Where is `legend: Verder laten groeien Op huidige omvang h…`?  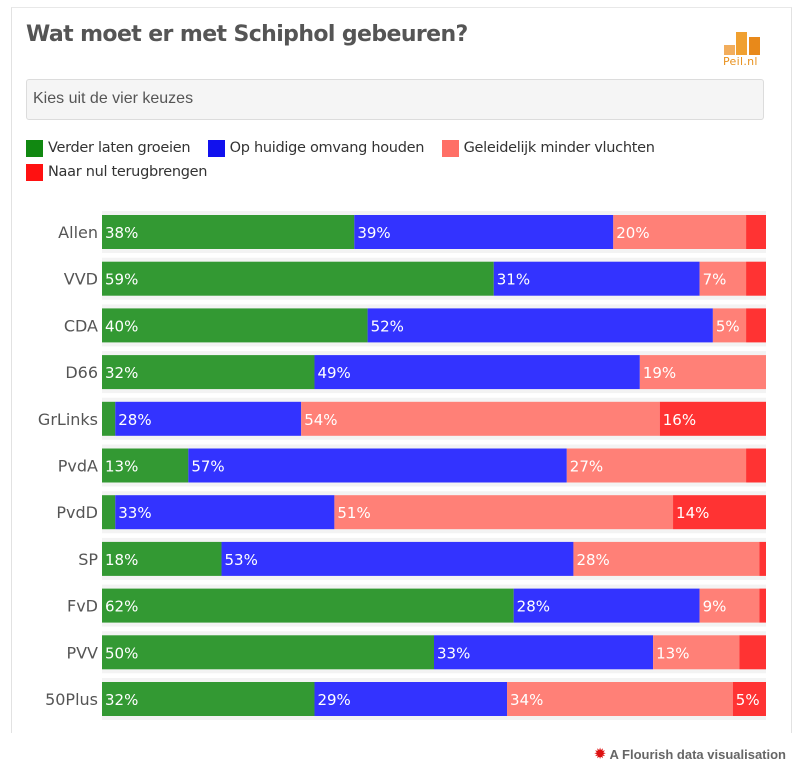 legend: Verder laten groeien Op huidige omvang h… is located at coordinates (396, 162).